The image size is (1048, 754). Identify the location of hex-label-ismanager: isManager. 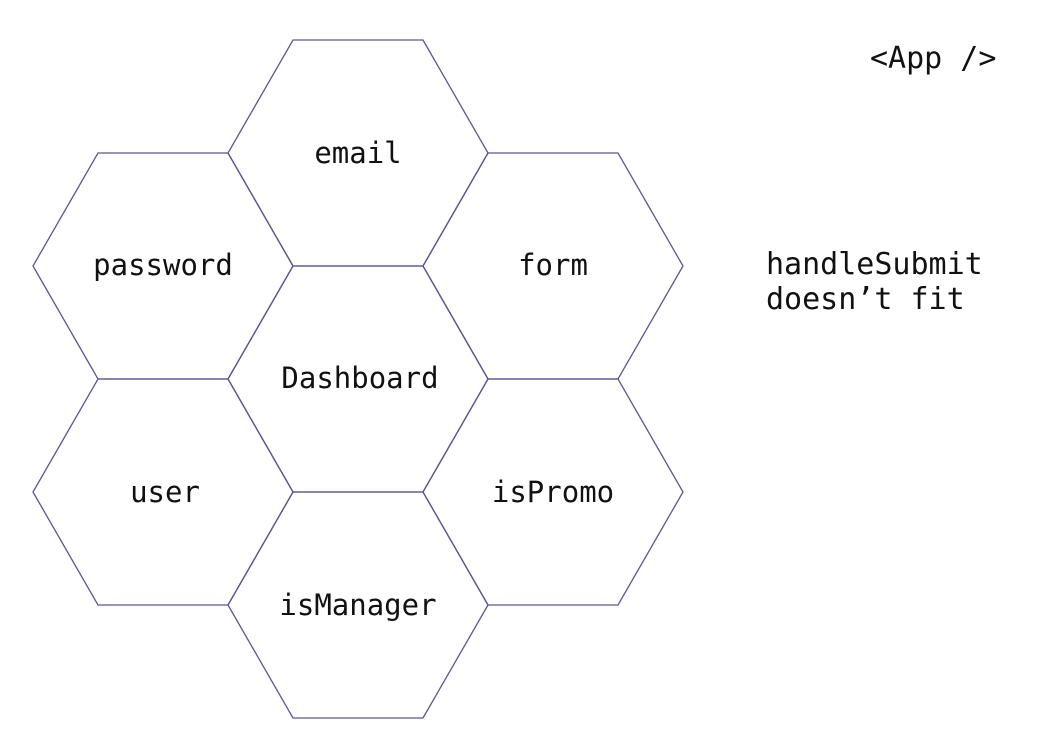
(357, 605).